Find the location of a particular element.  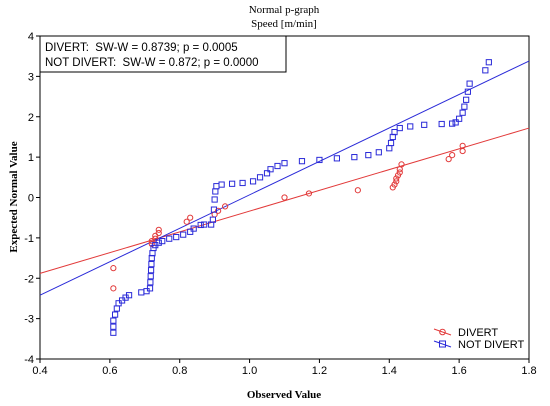

legend-marker-divert is located at coordinates (442, 332).